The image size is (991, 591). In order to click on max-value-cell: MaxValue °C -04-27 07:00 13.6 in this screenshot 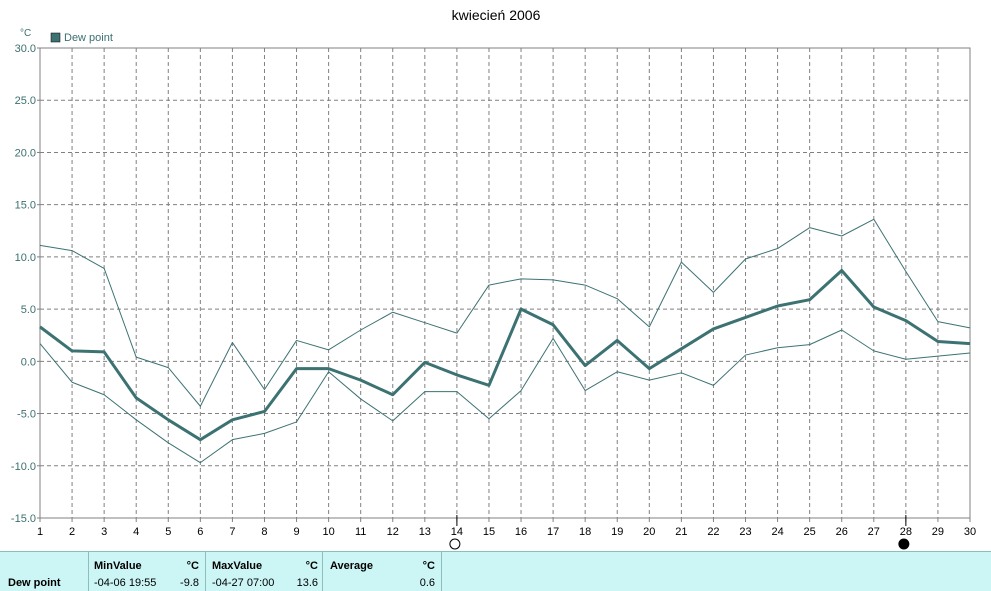, I will do `click(264, 571)`.